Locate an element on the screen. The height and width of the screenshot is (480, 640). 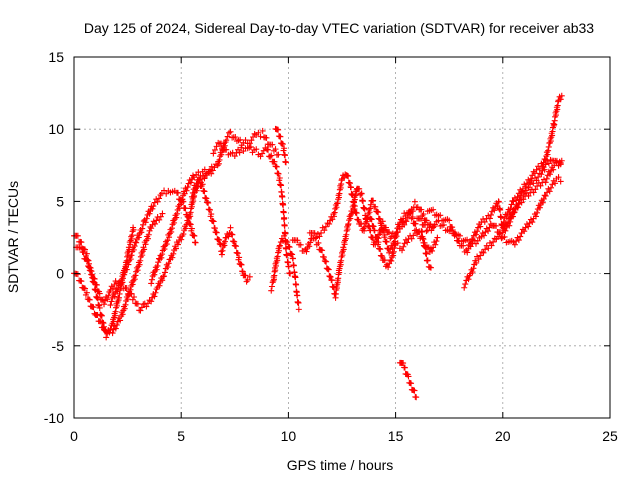
series-sat-m is located at coordinates (408, 380).